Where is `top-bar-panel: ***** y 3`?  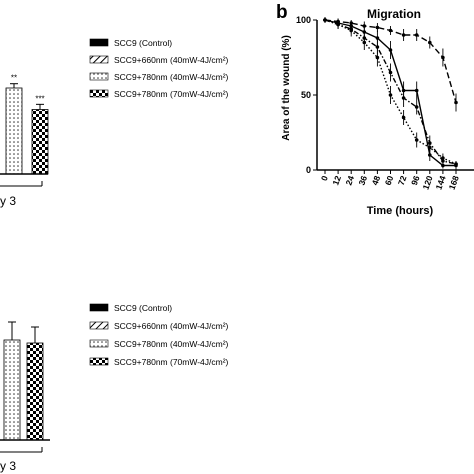 top-bar-panel: ***** y 3 is located at coordinates (24, 141).